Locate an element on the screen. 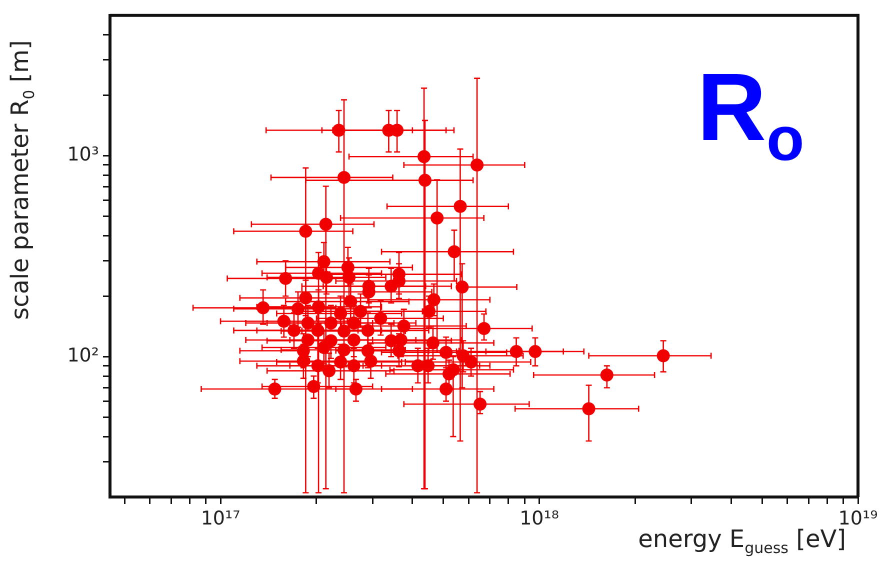  x-tick-label: 10¹⁸ is located at coordinates (539, 518).